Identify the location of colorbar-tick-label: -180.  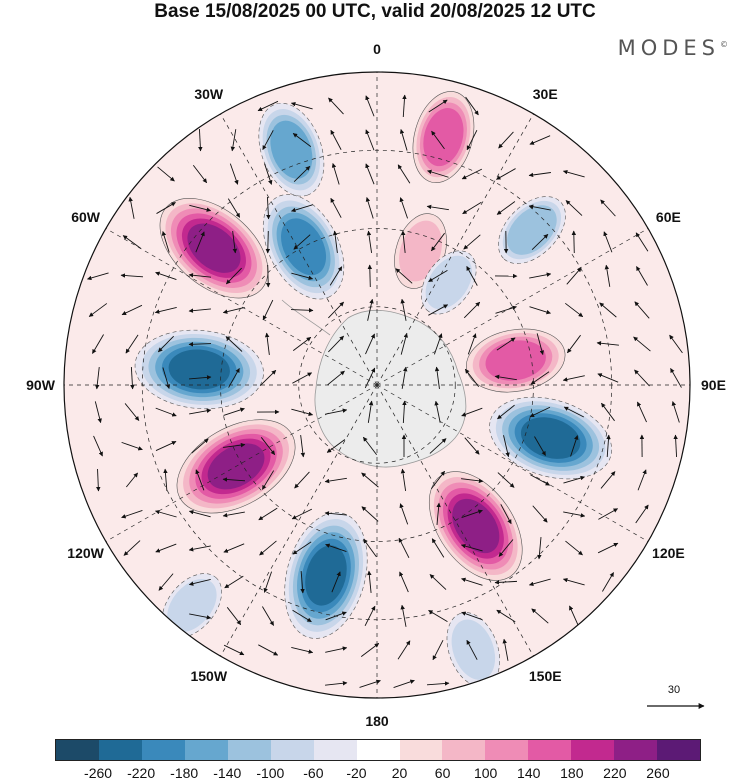
(184, 773).